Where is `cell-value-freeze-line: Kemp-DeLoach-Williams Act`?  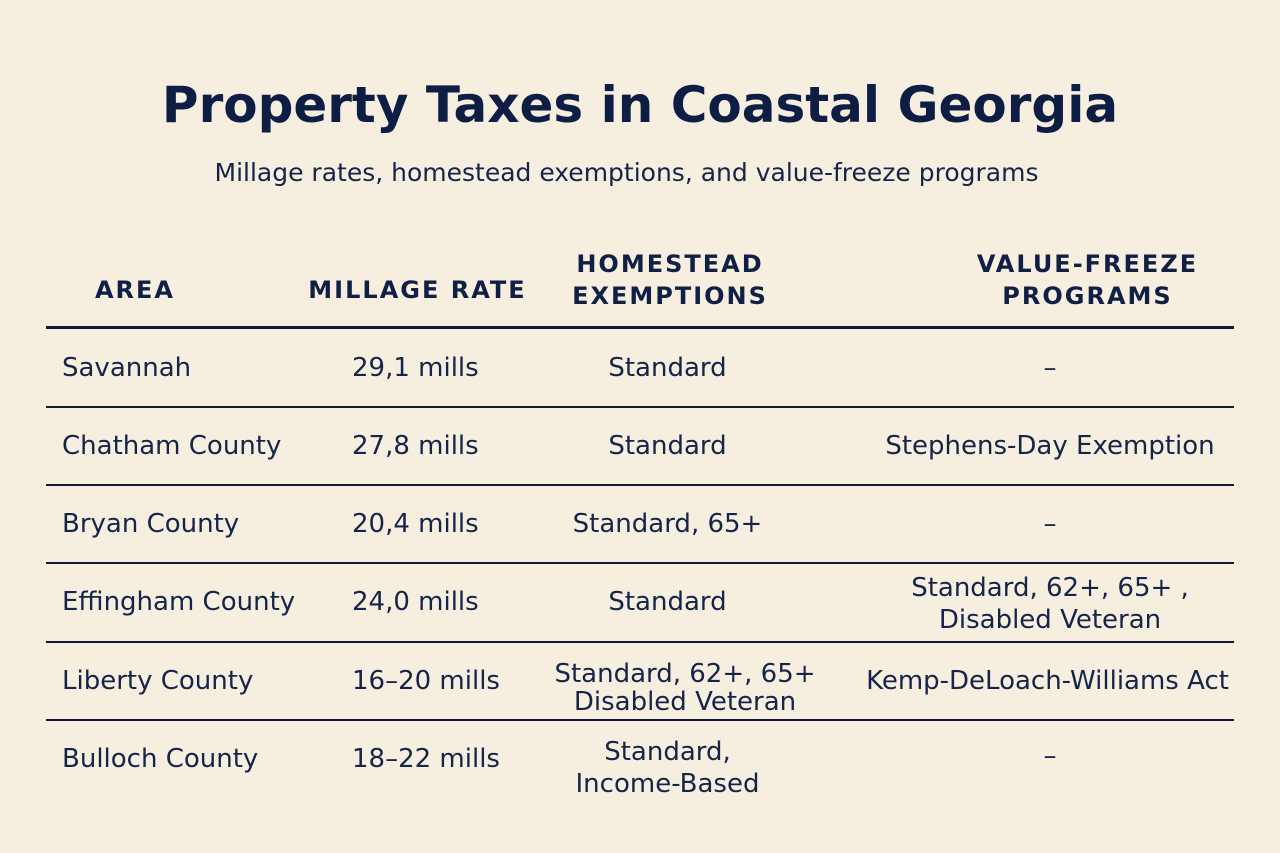
cell-value-freeze-line: Kemp-DeLoach-Williams Act is located at coordinates (1047, 681).